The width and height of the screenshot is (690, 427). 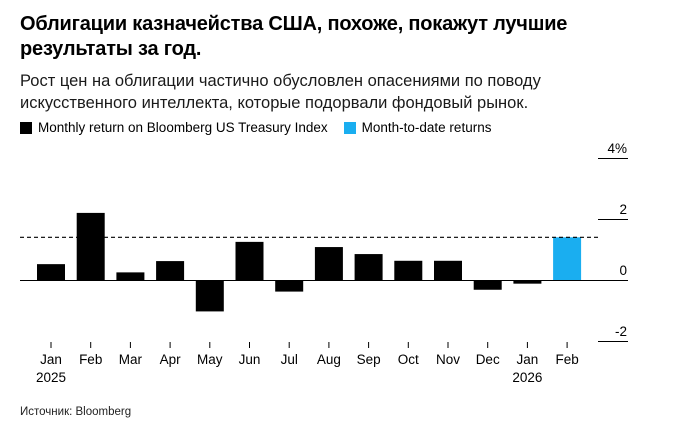 What do you see at coordinates (171, 359) in the screenshot?
I see `x-tick-label-3: Apr` at bounding box center [171, 359].